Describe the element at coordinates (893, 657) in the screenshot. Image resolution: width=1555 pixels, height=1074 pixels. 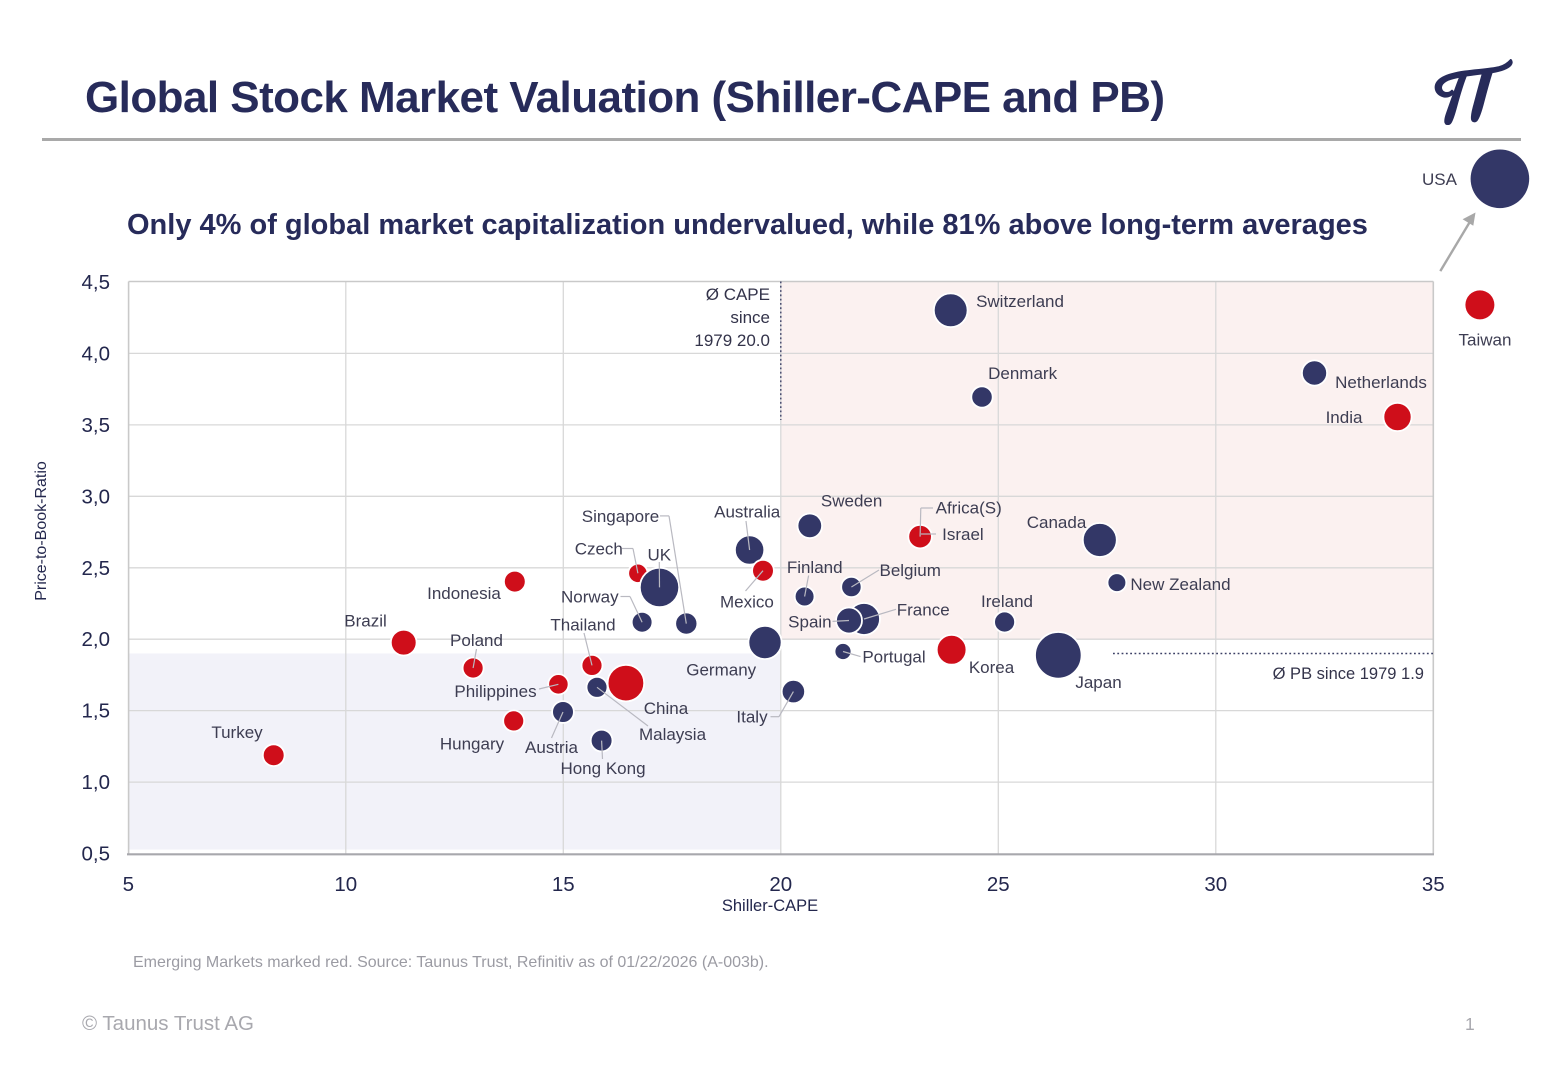
I see `svg-text: Portugal` at that location.